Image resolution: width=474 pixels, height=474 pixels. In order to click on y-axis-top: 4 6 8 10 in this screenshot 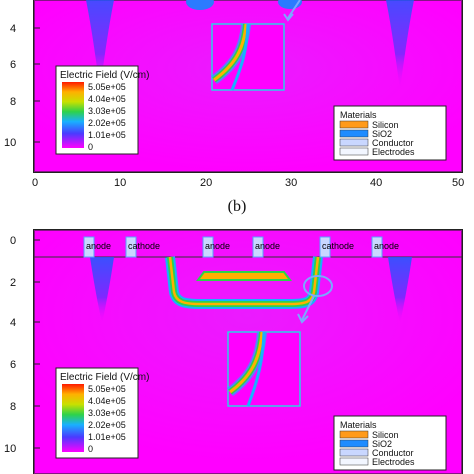, I will do `click(22, 86)`.